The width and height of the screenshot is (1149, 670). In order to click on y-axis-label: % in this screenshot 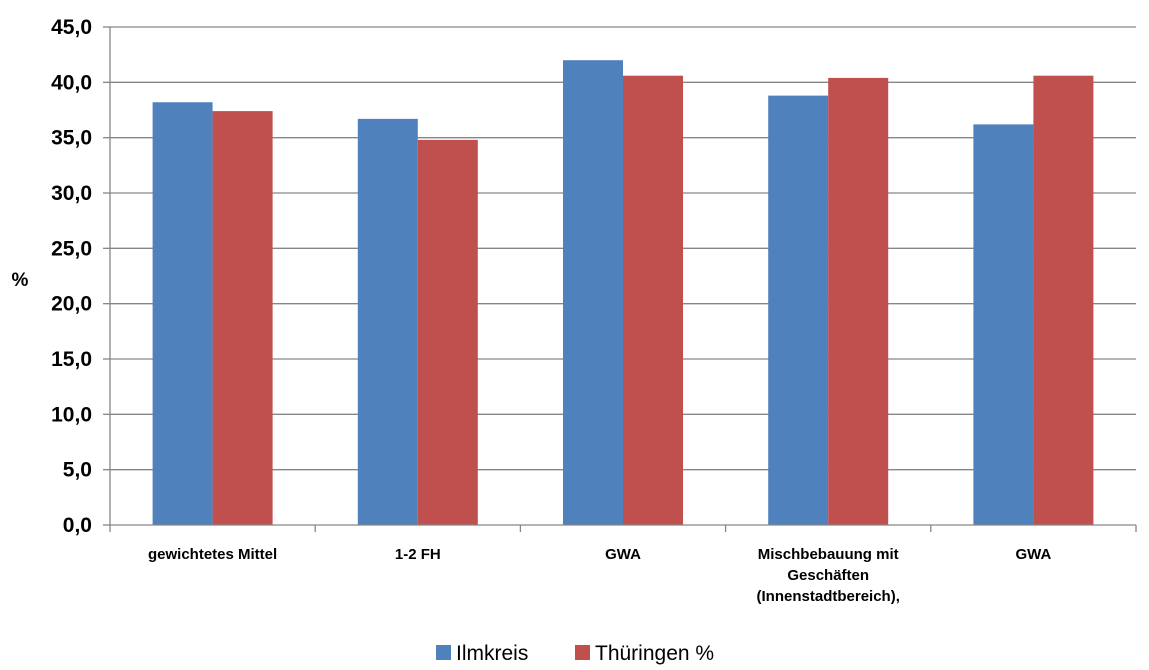, I will do `click(20, 280)`.